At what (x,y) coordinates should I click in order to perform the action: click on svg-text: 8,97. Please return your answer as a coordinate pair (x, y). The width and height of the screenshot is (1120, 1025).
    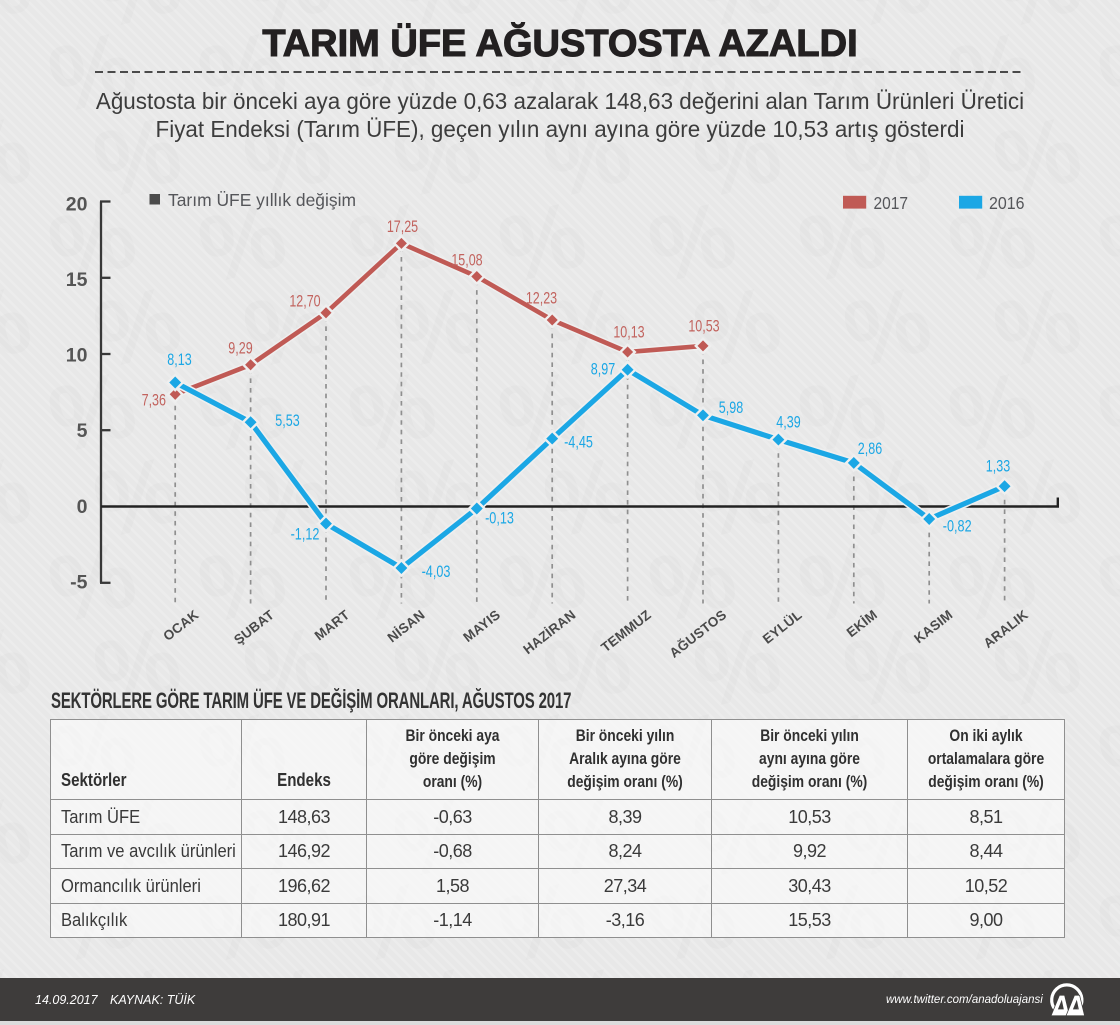
    Looking at the image, I should click on (603, 370).